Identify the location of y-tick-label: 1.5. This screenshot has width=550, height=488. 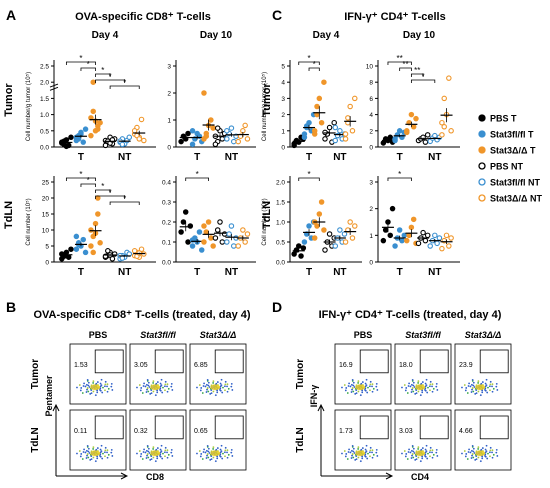
(280, 203).